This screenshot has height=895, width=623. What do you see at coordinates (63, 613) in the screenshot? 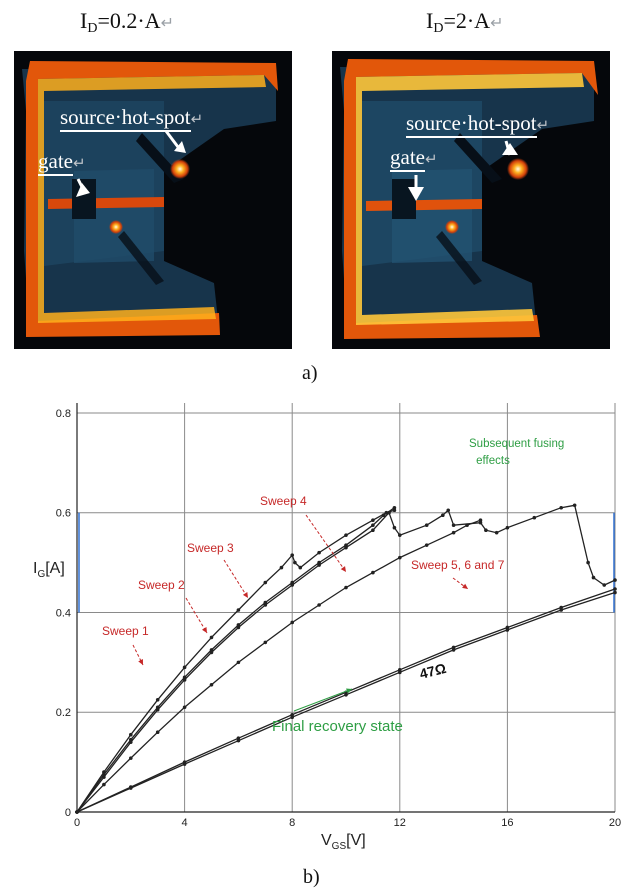
I see `y-tick-label-0.4: 0.4` at bounding box center [63, 613].